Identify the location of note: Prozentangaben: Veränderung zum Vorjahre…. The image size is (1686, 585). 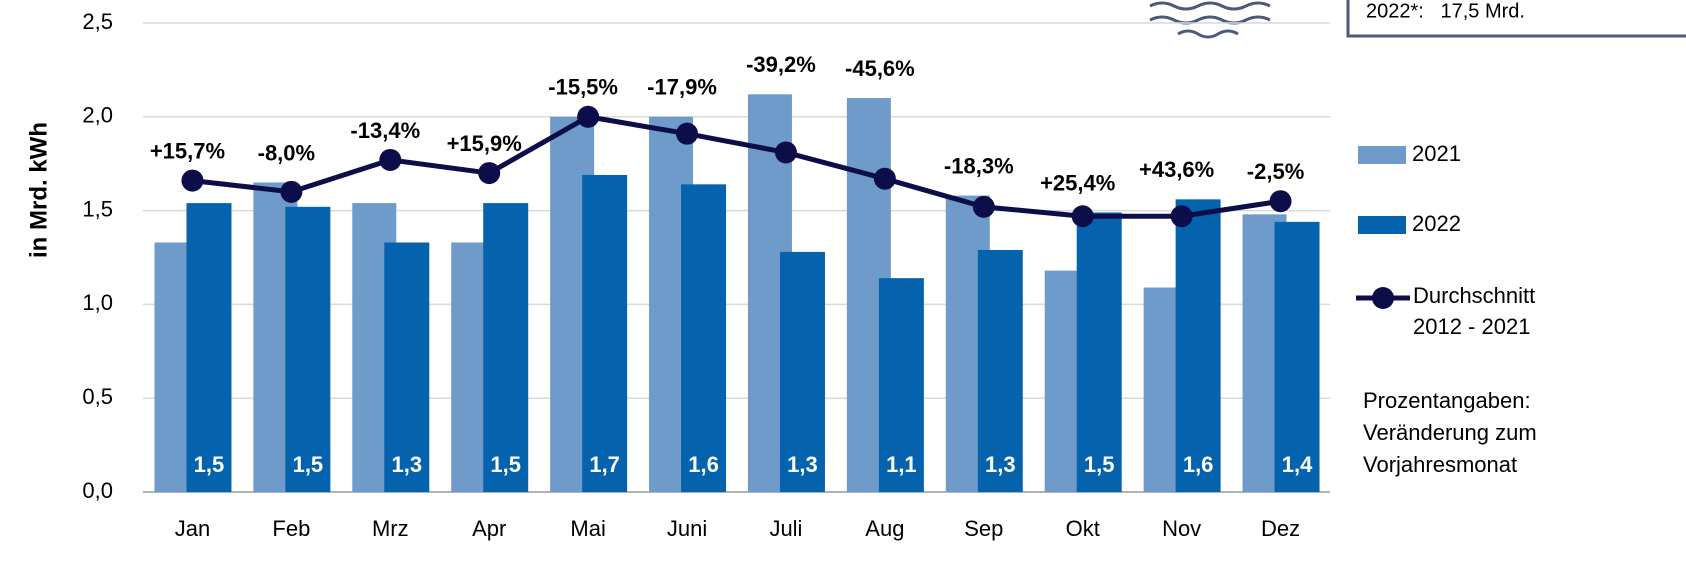
(1450, 432).